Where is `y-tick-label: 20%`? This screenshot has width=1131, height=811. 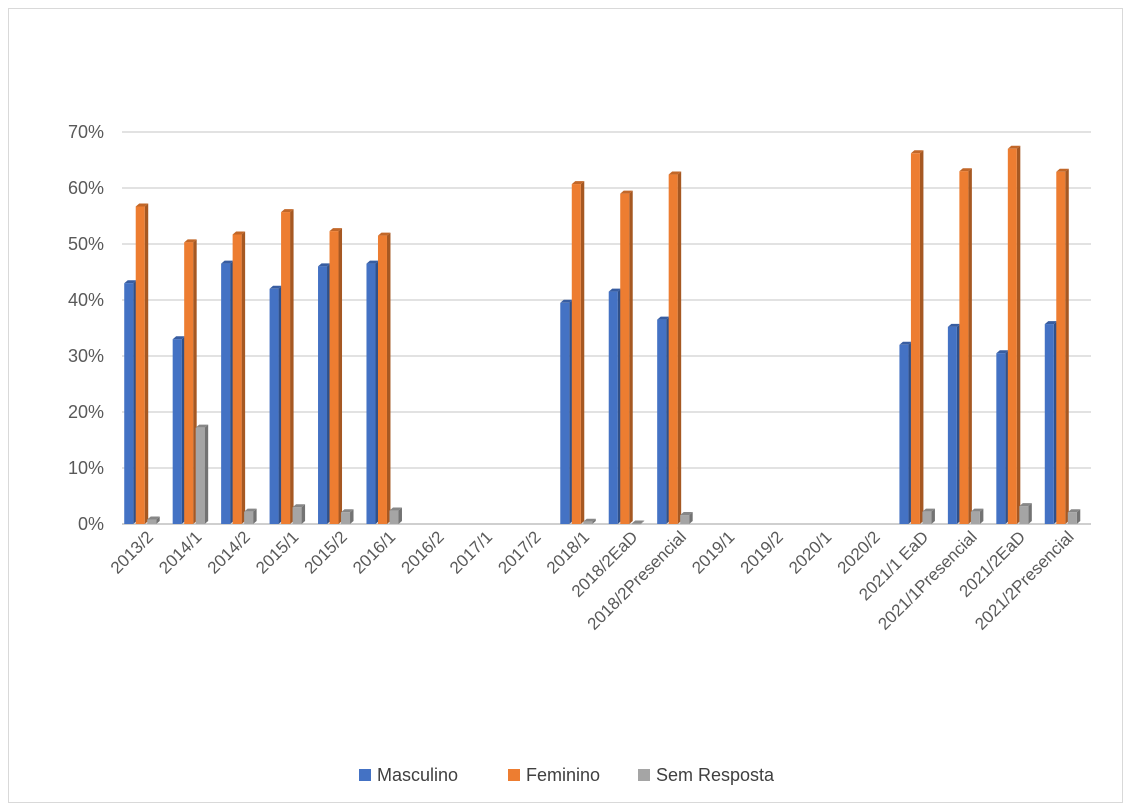 y-tick-label: 20% is located at coordinates (86, 412).